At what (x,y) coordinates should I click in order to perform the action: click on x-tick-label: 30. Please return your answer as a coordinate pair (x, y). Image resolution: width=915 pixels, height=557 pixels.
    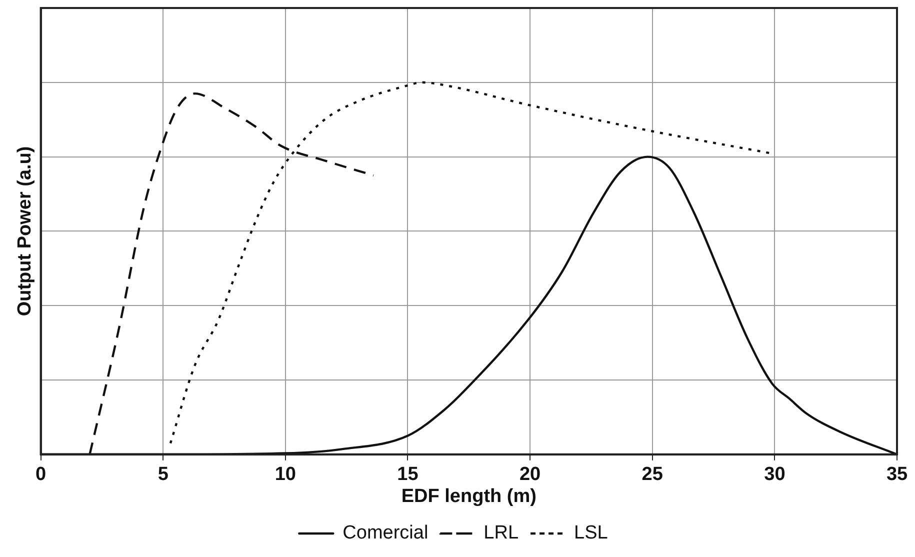
    Looking at the image, I should click on (775, 475).